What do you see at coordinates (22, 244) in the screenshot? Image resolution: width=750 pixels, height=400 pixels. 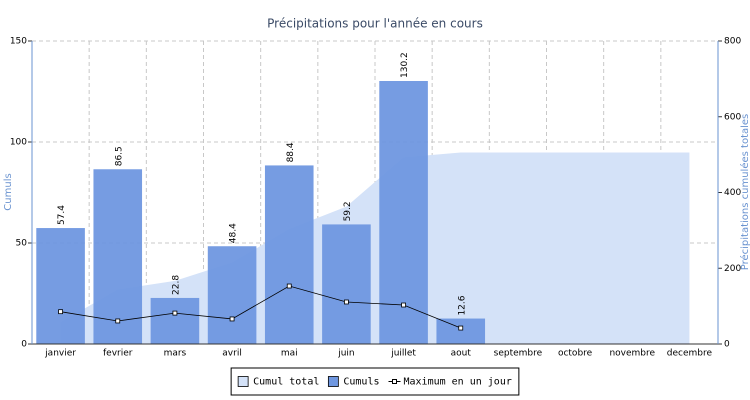 I see `y-tick-label: 50` at bounding box center [22, 244].